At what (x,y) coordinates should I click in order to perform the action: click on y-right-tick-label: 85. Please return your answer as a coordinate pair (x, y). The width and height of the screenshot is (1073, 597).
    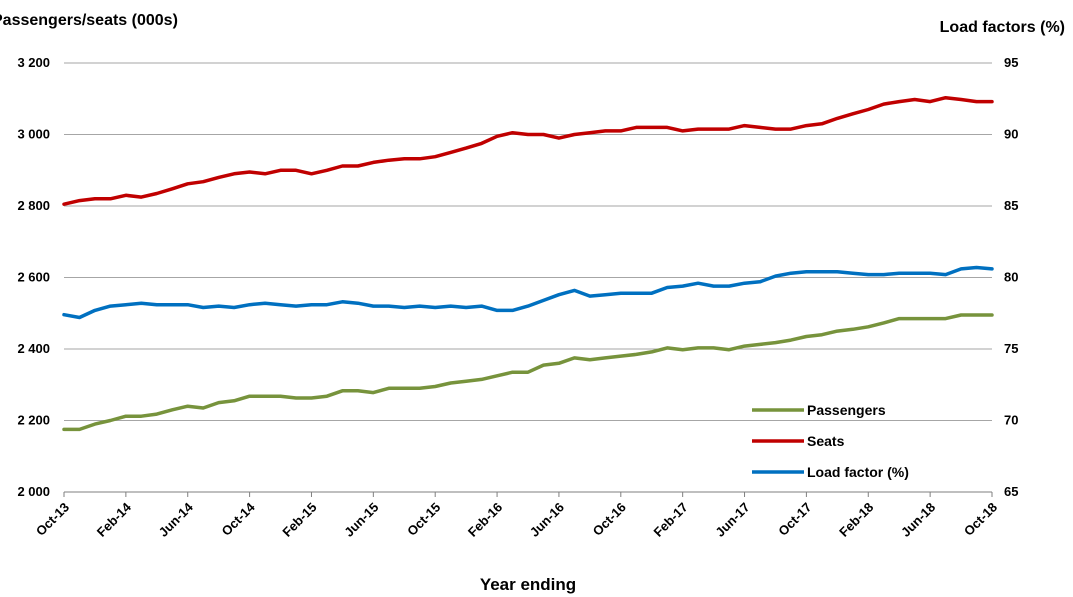
    Looking at the image, I should click on (1011, 205).